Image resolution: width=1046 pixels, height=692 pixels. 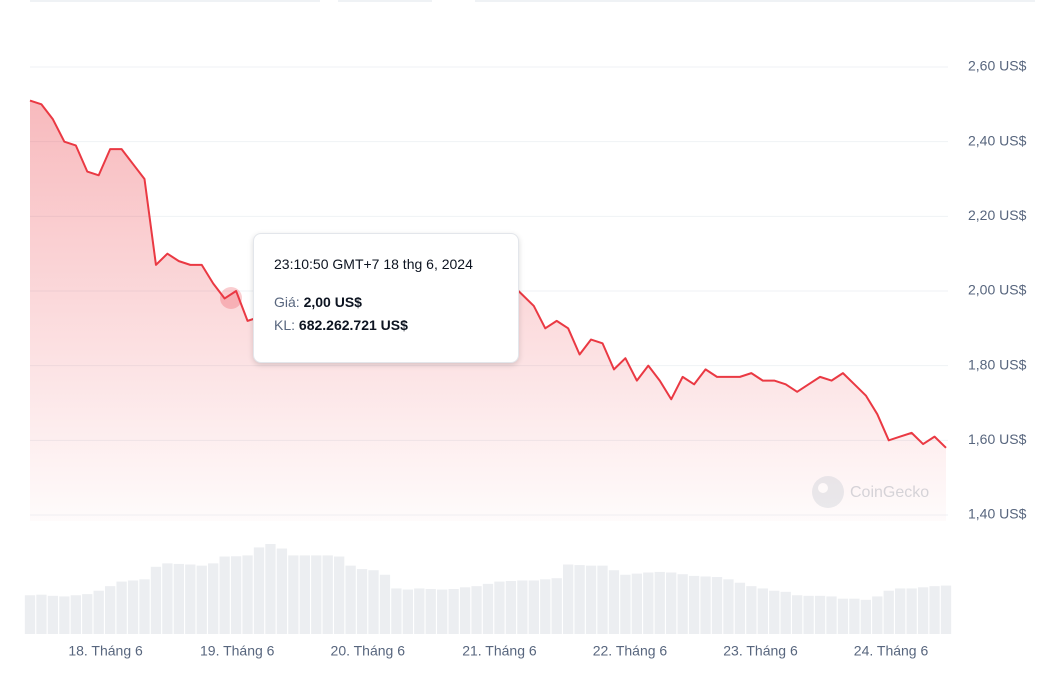 I want to click on x-tick-label: 19. Tháng 6, so click(x=237, y=651).